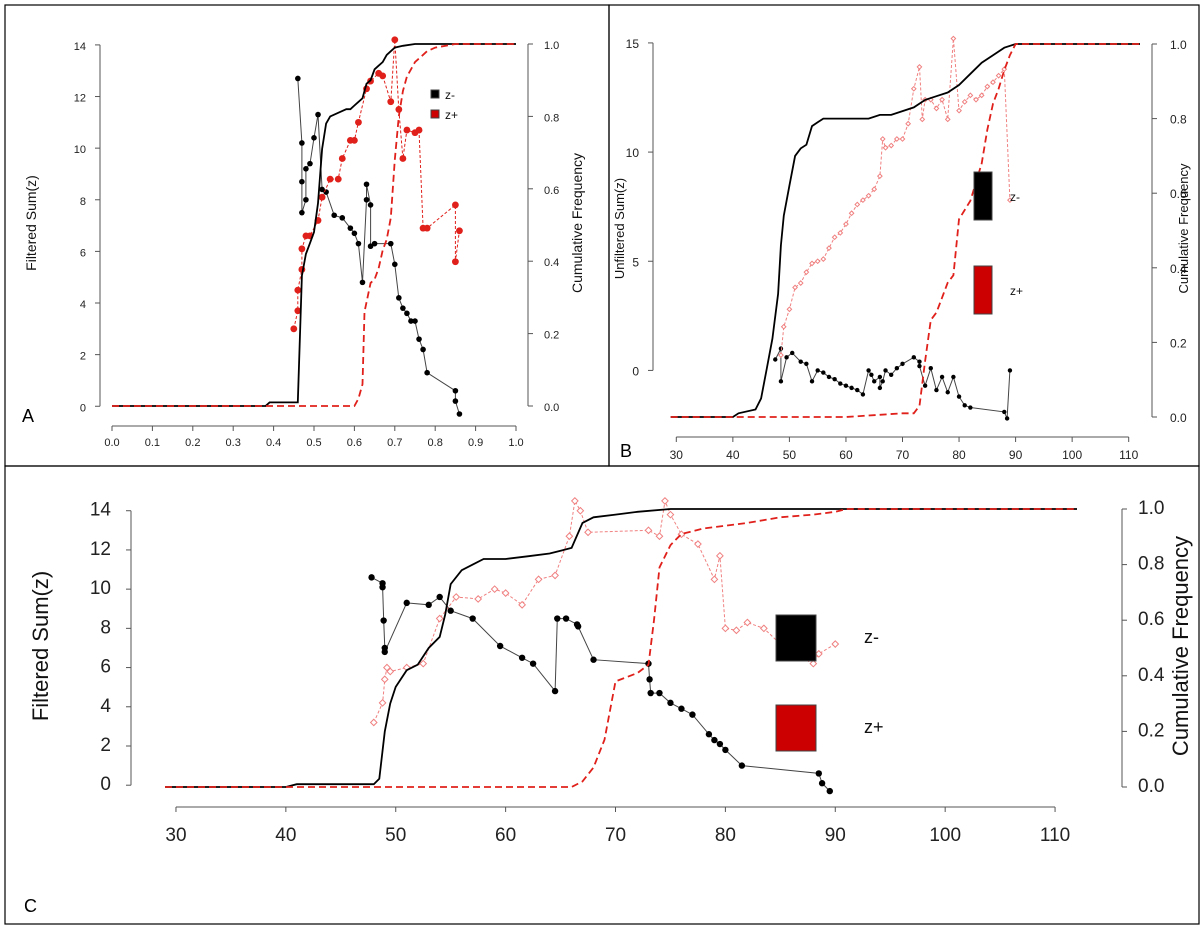 This screenshot has height=928, width=1203. What do you see at coordinates (100, 588) in the screenshot?
I see `y-tick-label: 10` at bounding box center [100, 588].